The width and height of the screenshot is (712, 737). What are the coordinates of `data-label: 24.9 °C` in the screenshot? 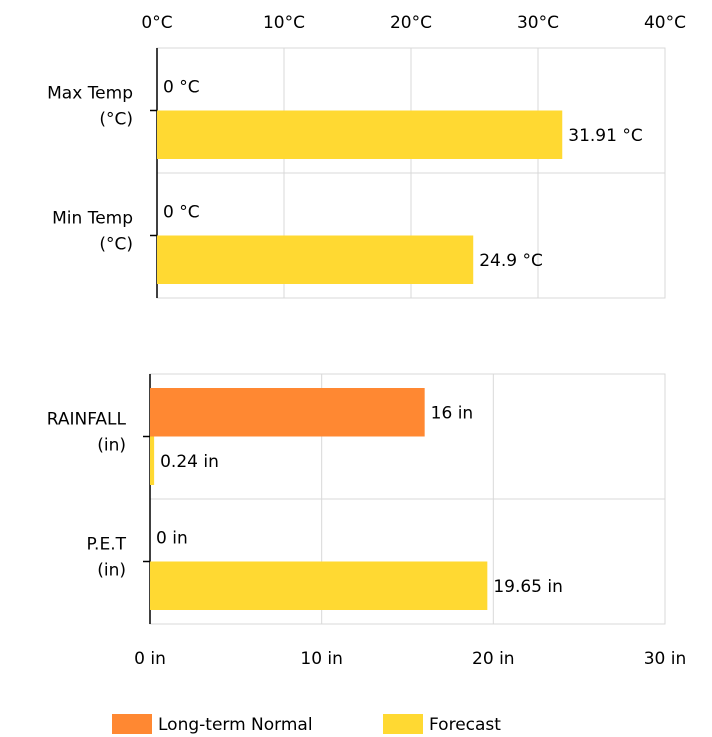 It's located at (511, 261).